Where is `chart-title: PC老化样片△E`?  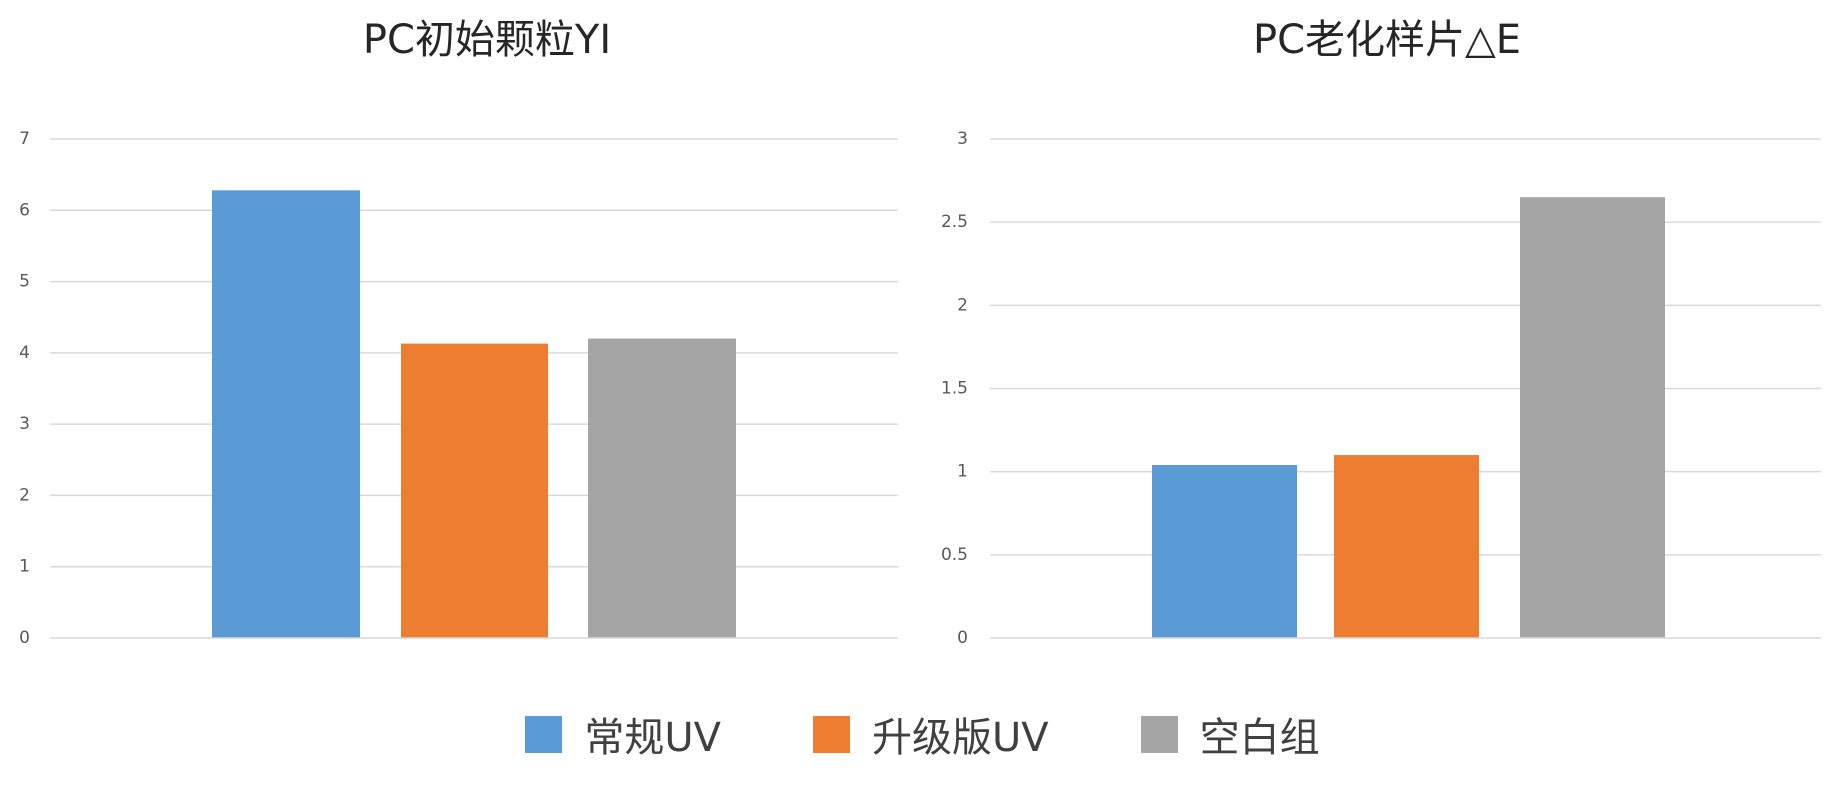
chart-title: PC老化样片△E is located at coordinates (1387, 40).